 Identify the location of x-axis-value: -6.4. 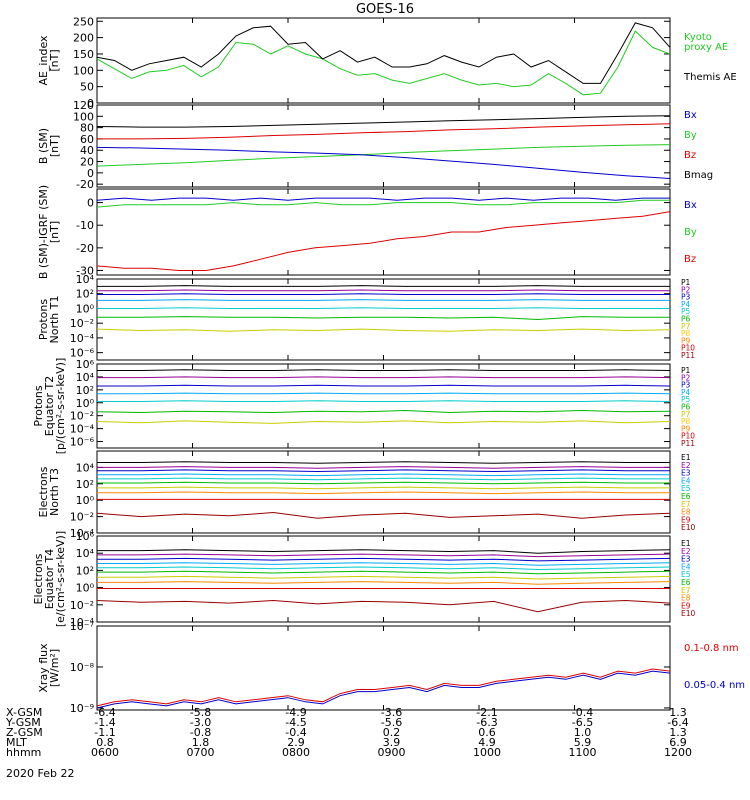
(104, 712).